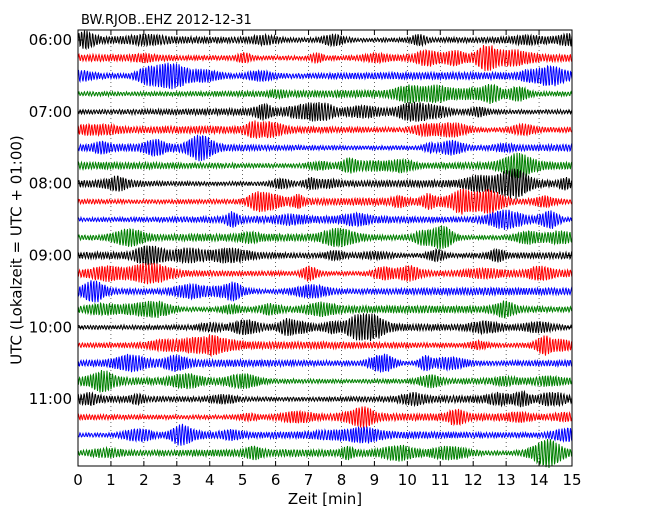 The height and width of the screenshot is (525, 650). What do you see at coordinates (50, 40) in the screenshot?
I see `y-tick-label: 06:00` at bounding box center [50, 40].